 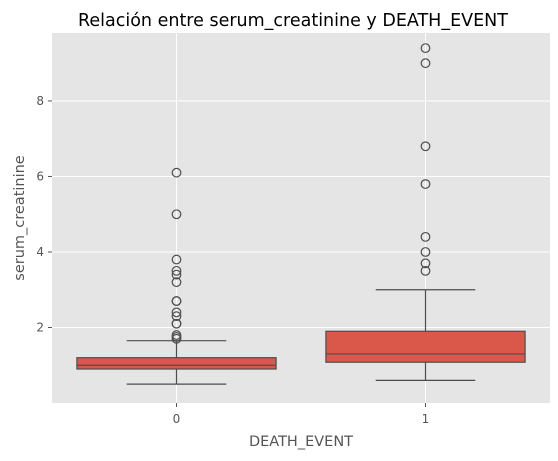 What do you see at coordinates (44, 214) in the screenshot?
I see `y-axis-ticks: 2 4 6 8` at bounding box center [44, 214].